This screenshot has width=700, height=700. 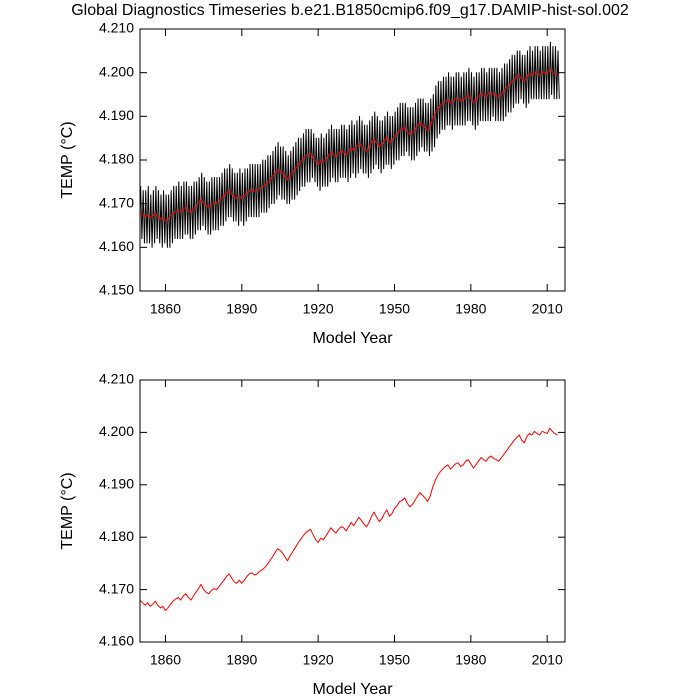 I want to click on data-line, so click(x=348, y=145).